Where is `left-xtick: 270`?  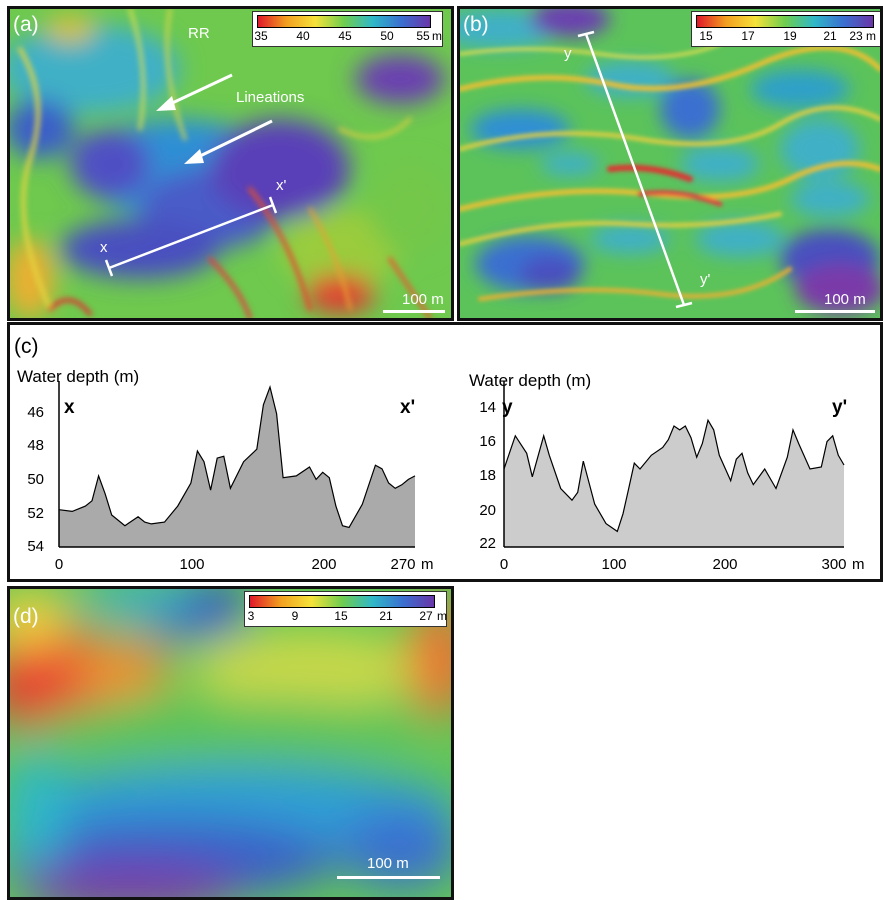 left-xtick: 270 is located at coordinates (403, 564).